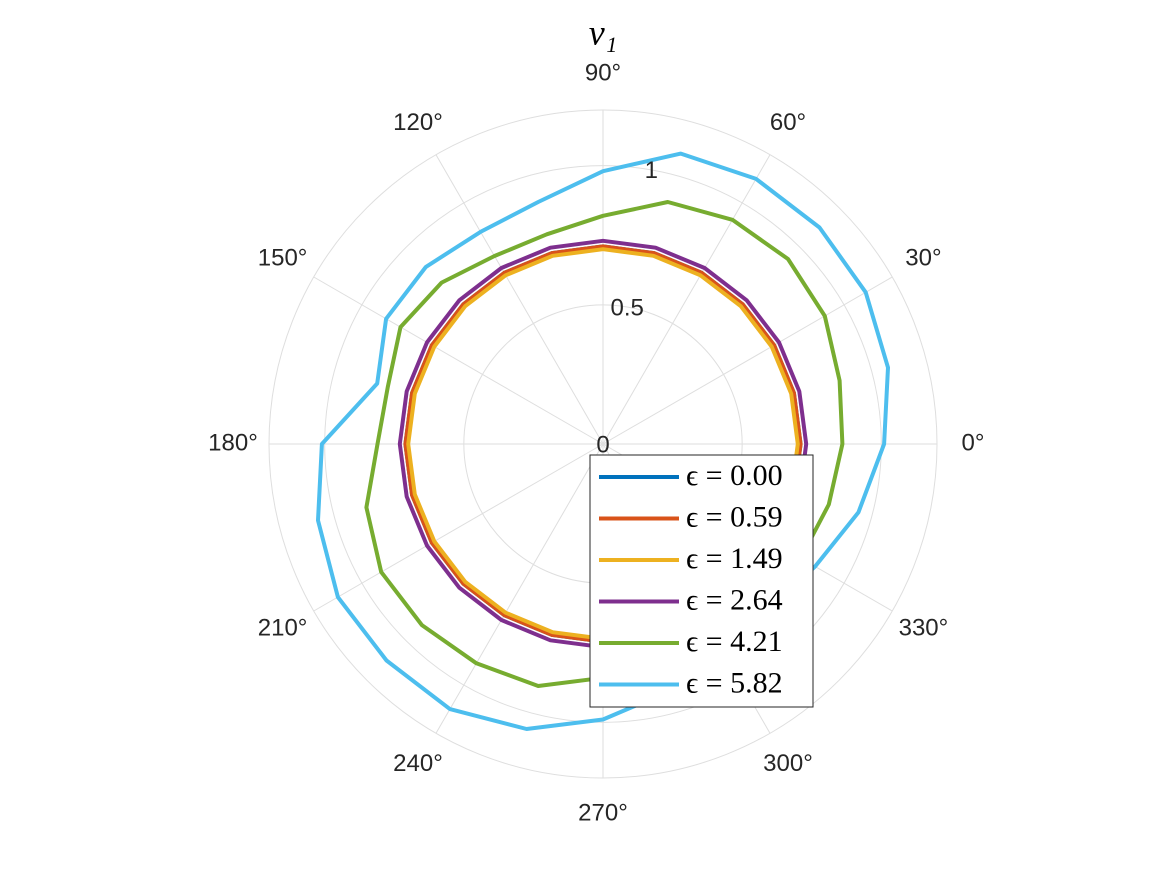 This screenshot has height=880, width=1167. Describe the element at coordinates (603, 812) in the screenshot. I see `theta-tick-label: 270°` at that location.